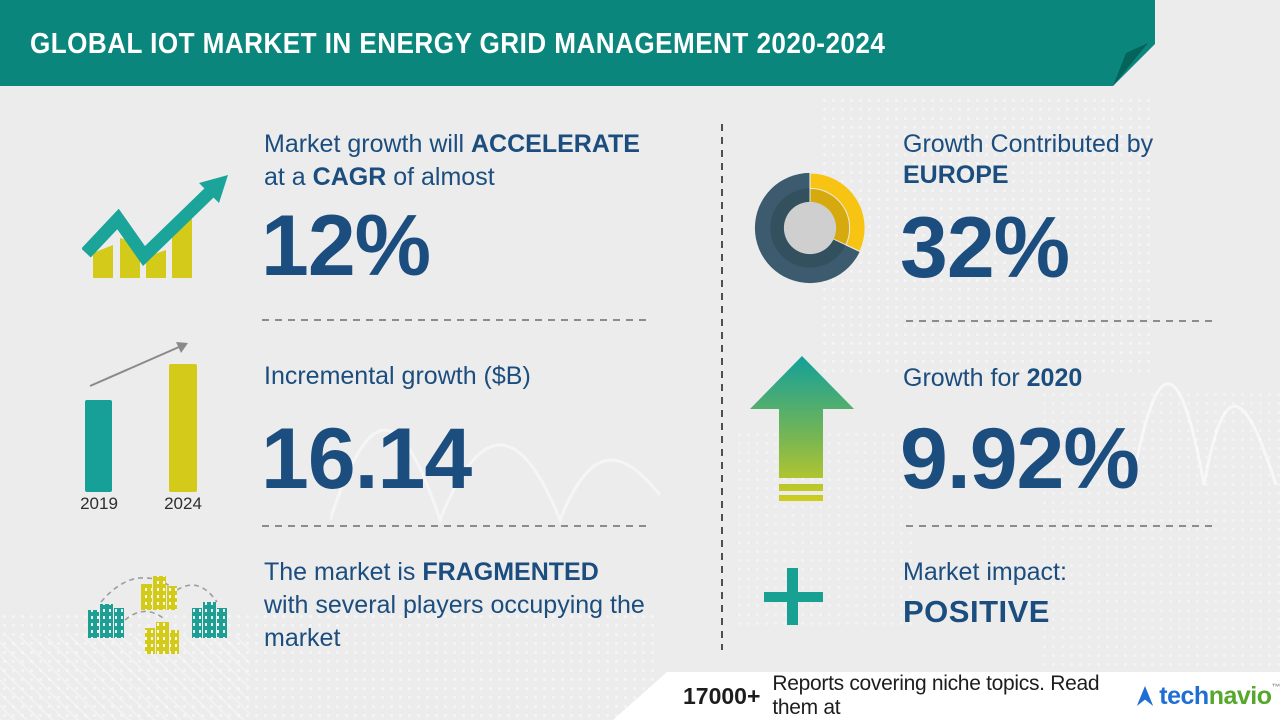  I want to click on growth-line-chart-icon, so click(155, 226).